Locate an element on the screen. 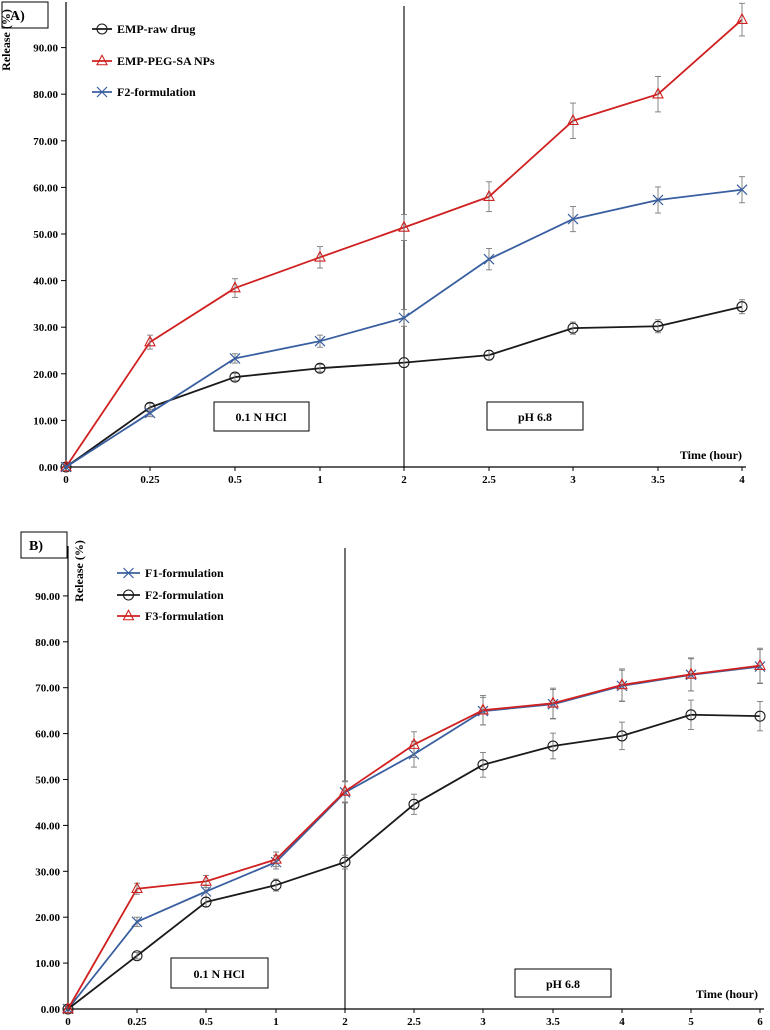 The height and width of the screenshot is (1030, 770). y-tick-label: 50.00 is located at coordinates (45, 235).